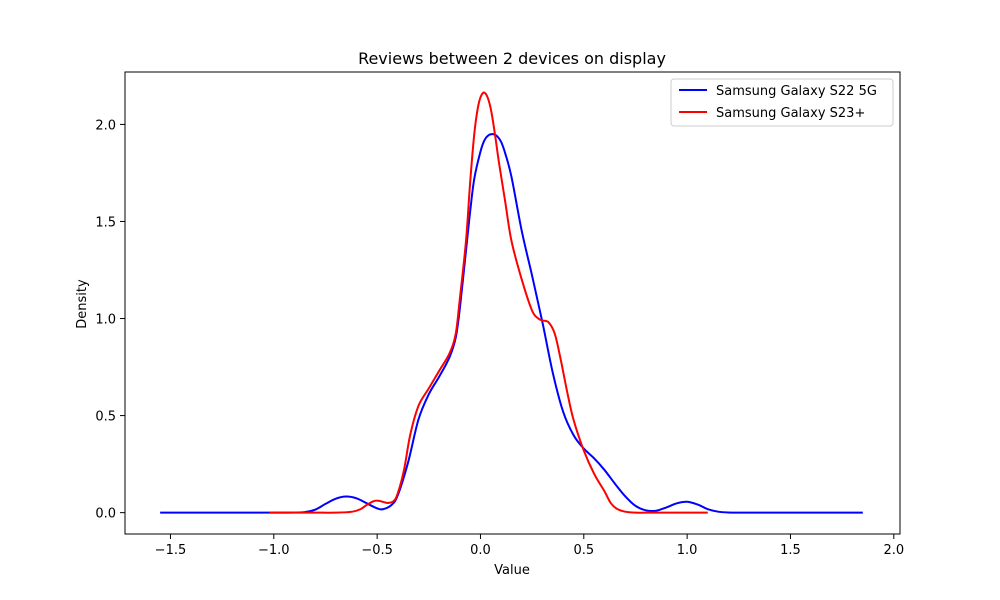 The image size is (1000, 600). What do you see at coordinates (583, 550) in the screenshot?
I see `x-tick-label: 0.5` at bounding box center [583, 550].